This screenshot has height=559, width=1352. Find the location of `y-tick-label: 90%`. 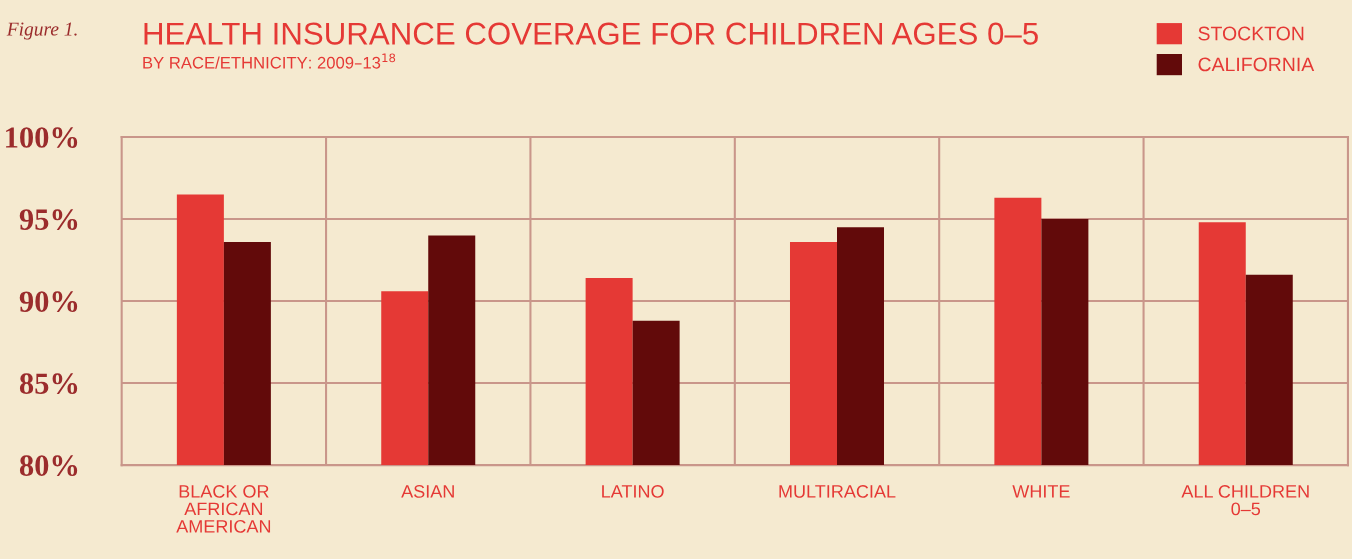

y-tick-label: 90% is located at coordinates (48, 302).